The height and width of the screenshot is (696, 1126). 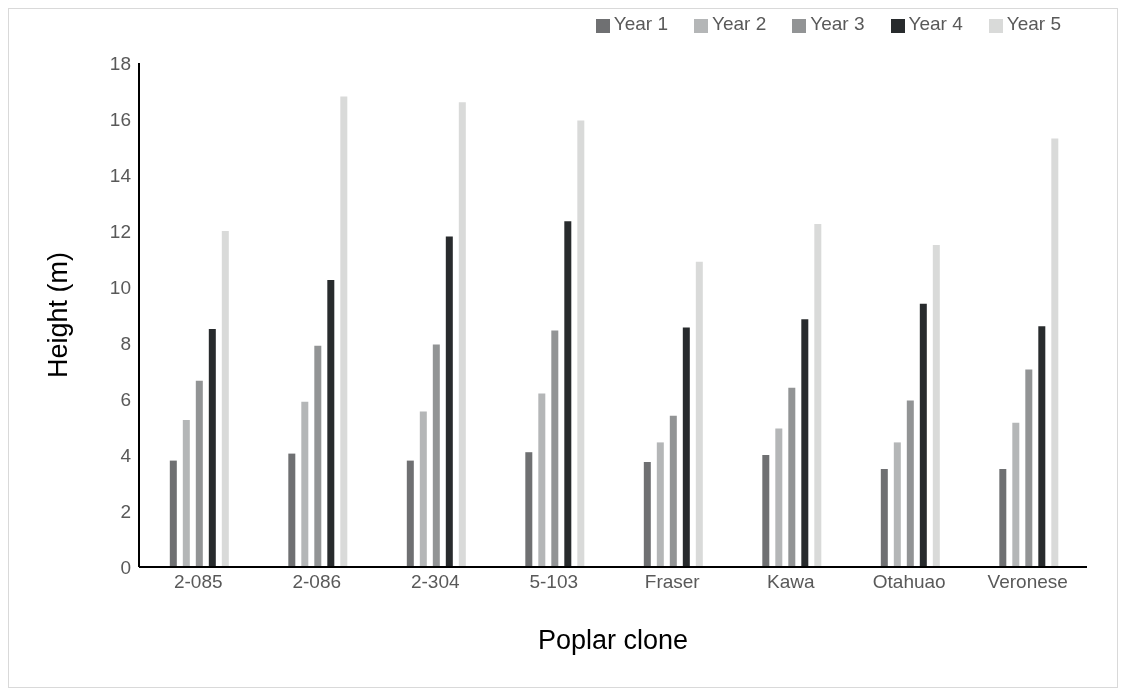 What do you see at coordinates (1033, 23) in the screenshot?
I see `legend-label: Year 5` at bounding box center [1033, 23].